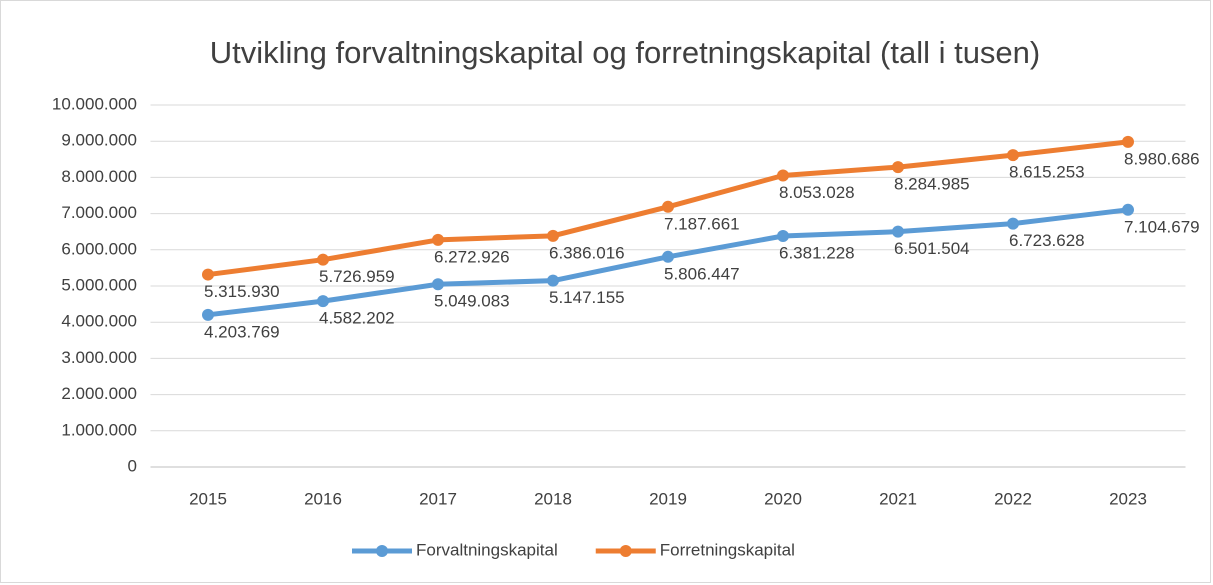 This screenshot has width=1213, height=585. I want to click on y-tick-label: 3.000.000, so click(99, 357).